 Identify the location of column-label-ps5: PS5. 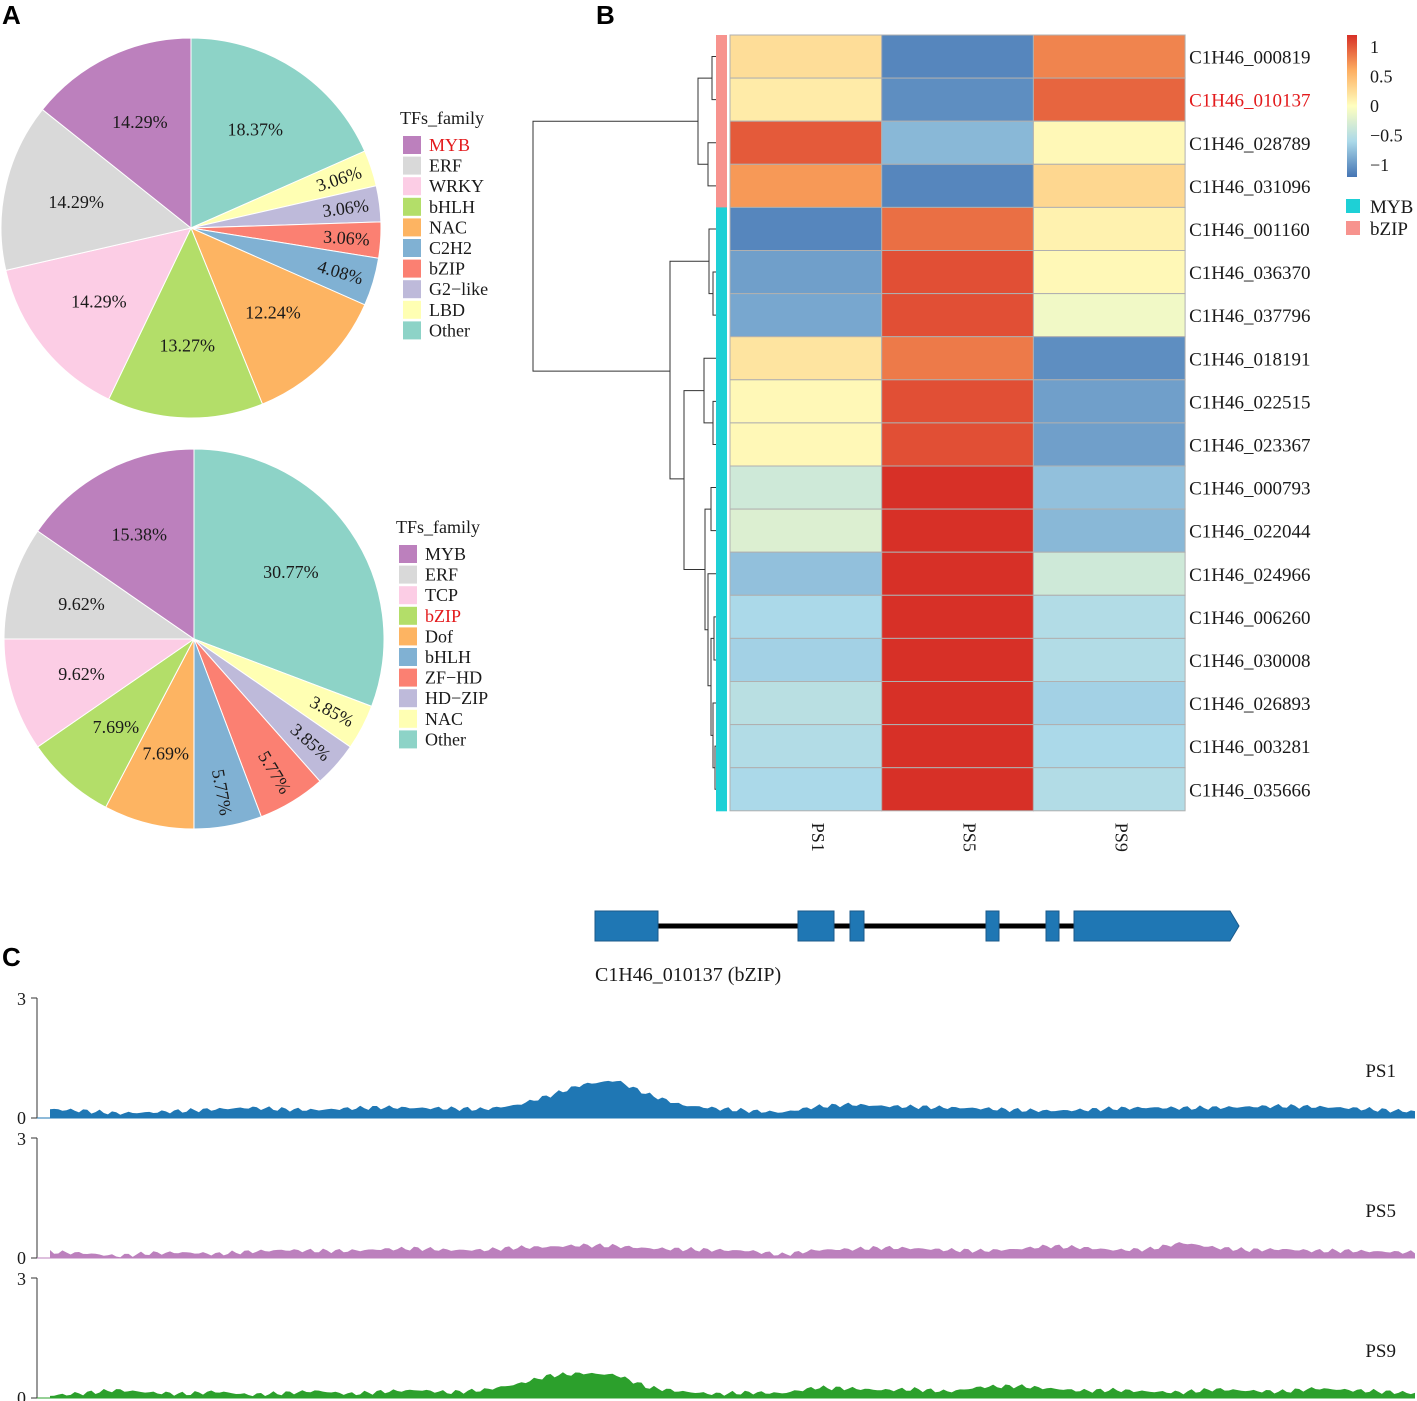
(970, 837).